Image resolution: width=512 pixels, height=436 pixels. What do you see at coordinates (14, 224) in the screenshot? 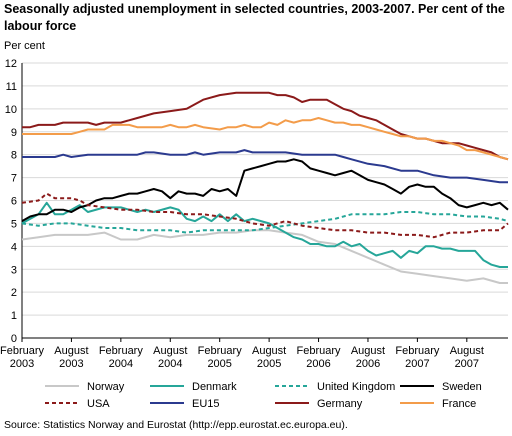
I see `y-tick-label: 5` at bounding box center [14, 224].